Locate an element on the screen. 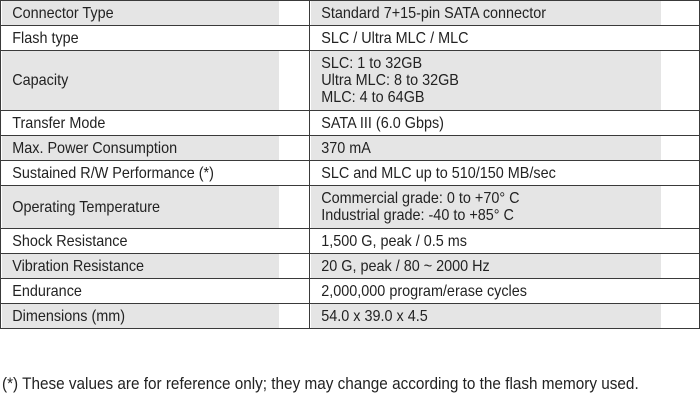  spec-label: Operating Temperature is located at coordinates (140, 207).